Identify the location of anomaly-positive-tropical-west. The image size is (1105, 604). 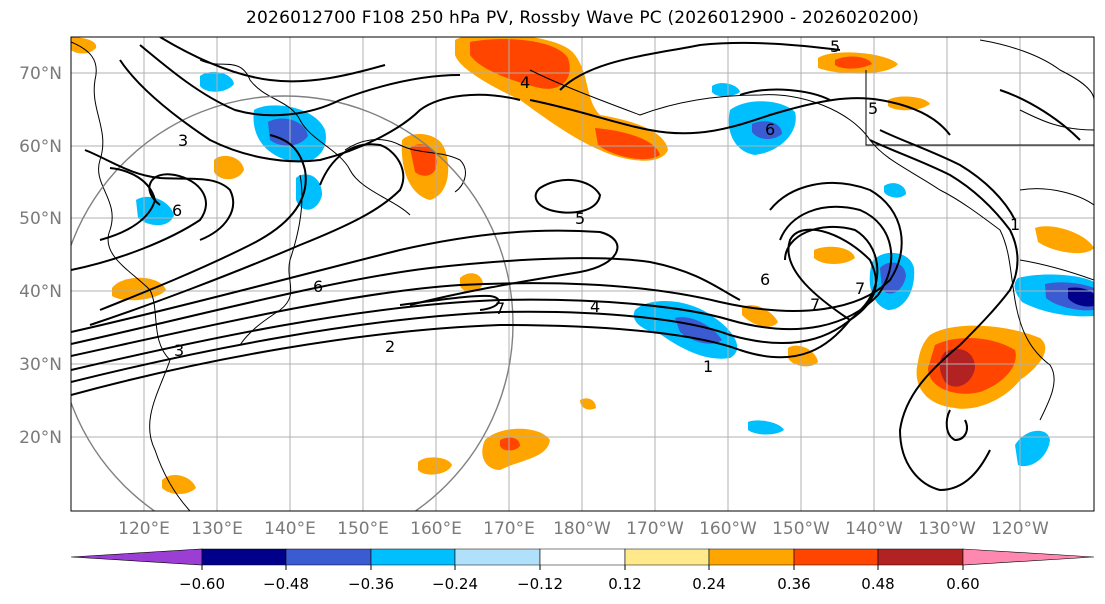
(516, 449).